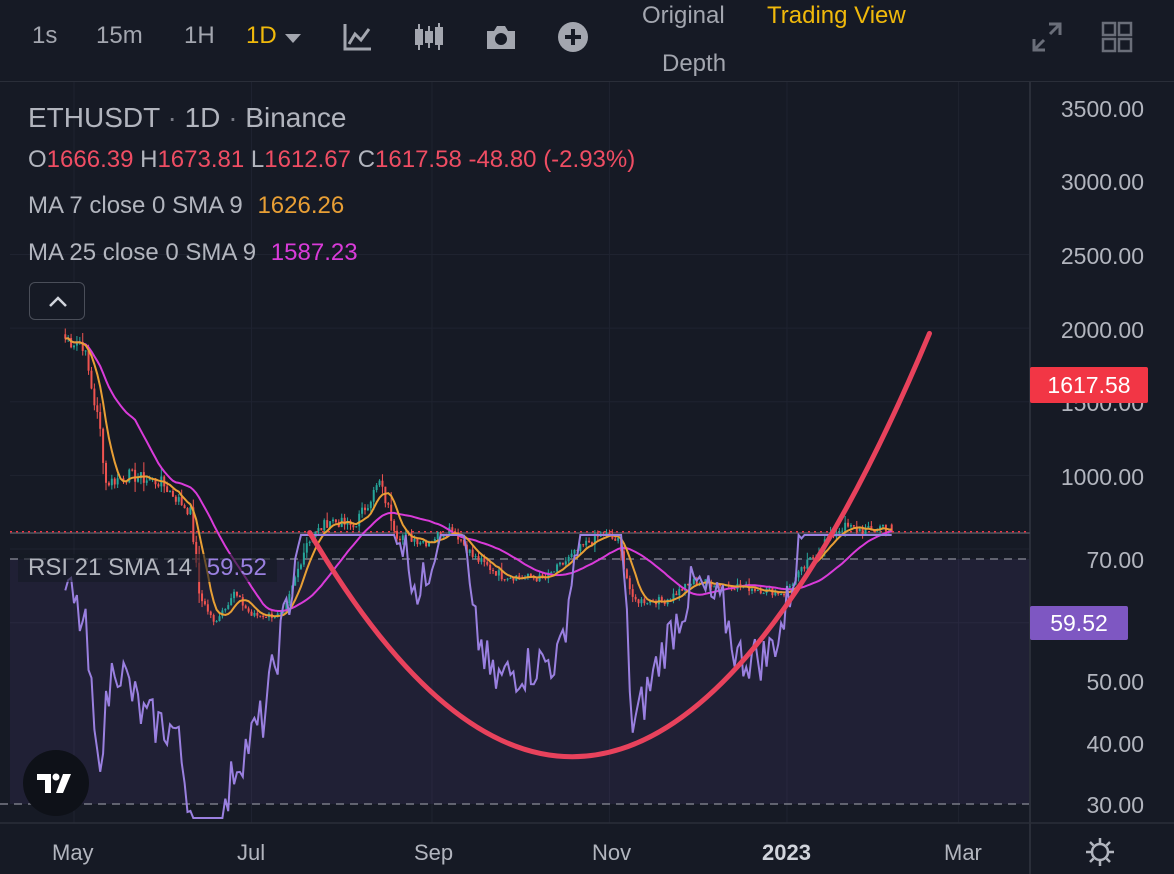 This screenshot has width=1174, height=874. Describe the element at coordinates (186, 206) in the screenshot. I see `ma7-legend: MA 7 close 0 SMA 9 1626.26` at that location.